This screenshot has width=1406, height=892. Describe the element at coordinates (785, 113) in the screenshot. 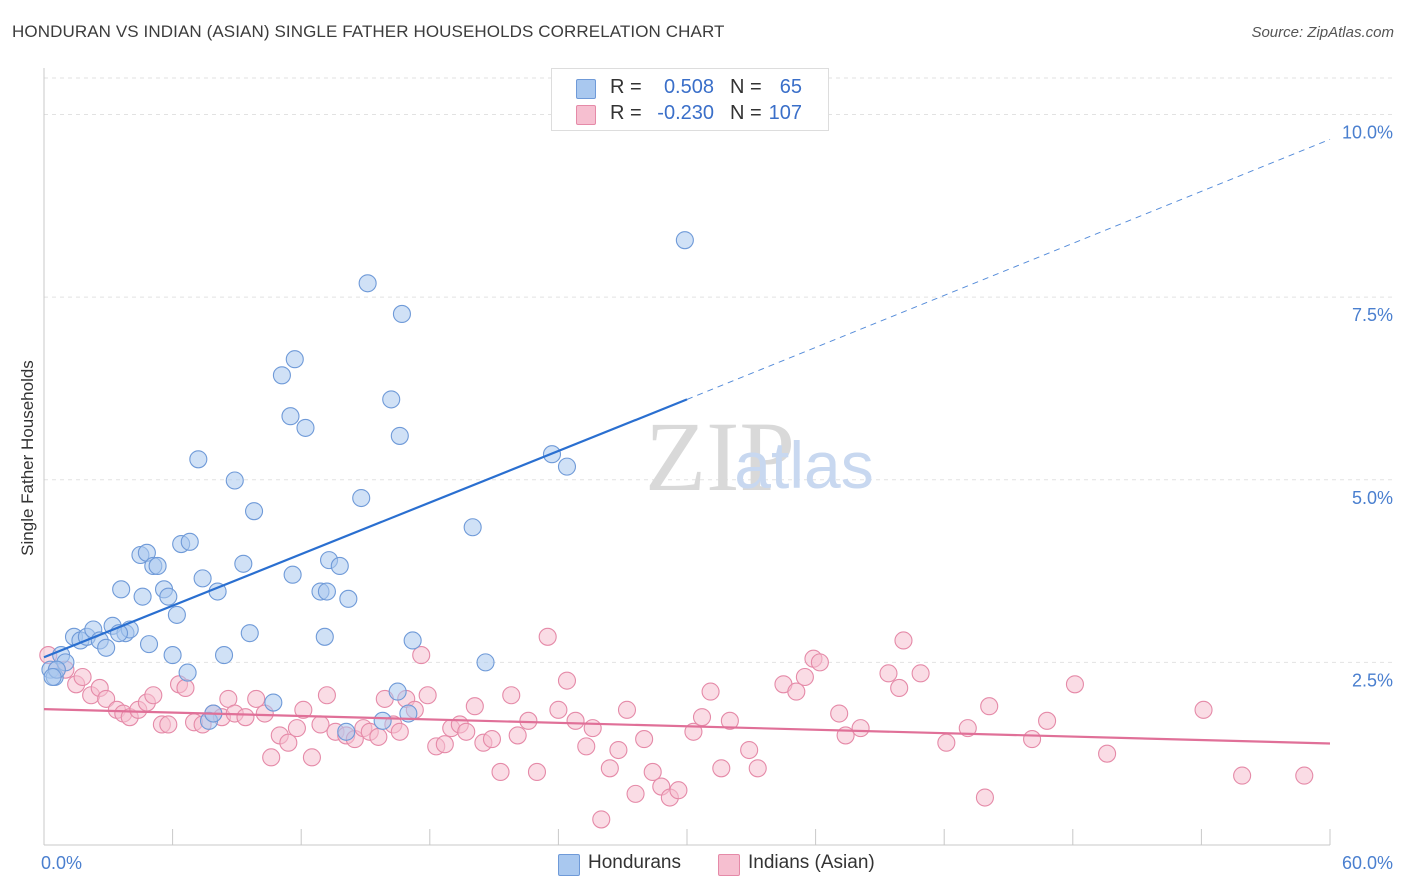

I see `legend-n-value: 107` at that location.